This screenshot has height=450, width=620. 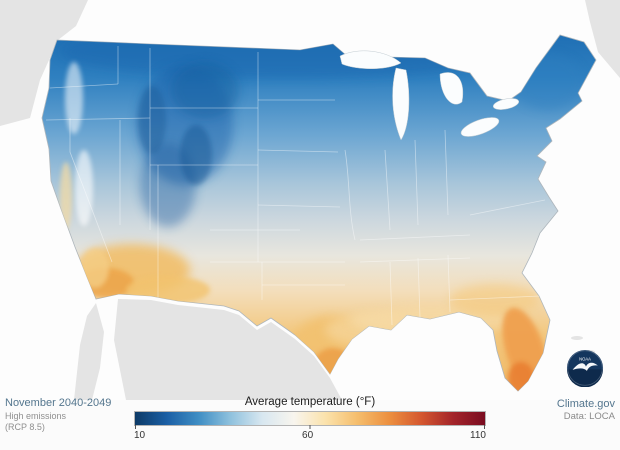 What do you see at coordinates (58, 403) in the screenshot?
I see `period-label: November 2040-2049` at bounding box center [58, 403].